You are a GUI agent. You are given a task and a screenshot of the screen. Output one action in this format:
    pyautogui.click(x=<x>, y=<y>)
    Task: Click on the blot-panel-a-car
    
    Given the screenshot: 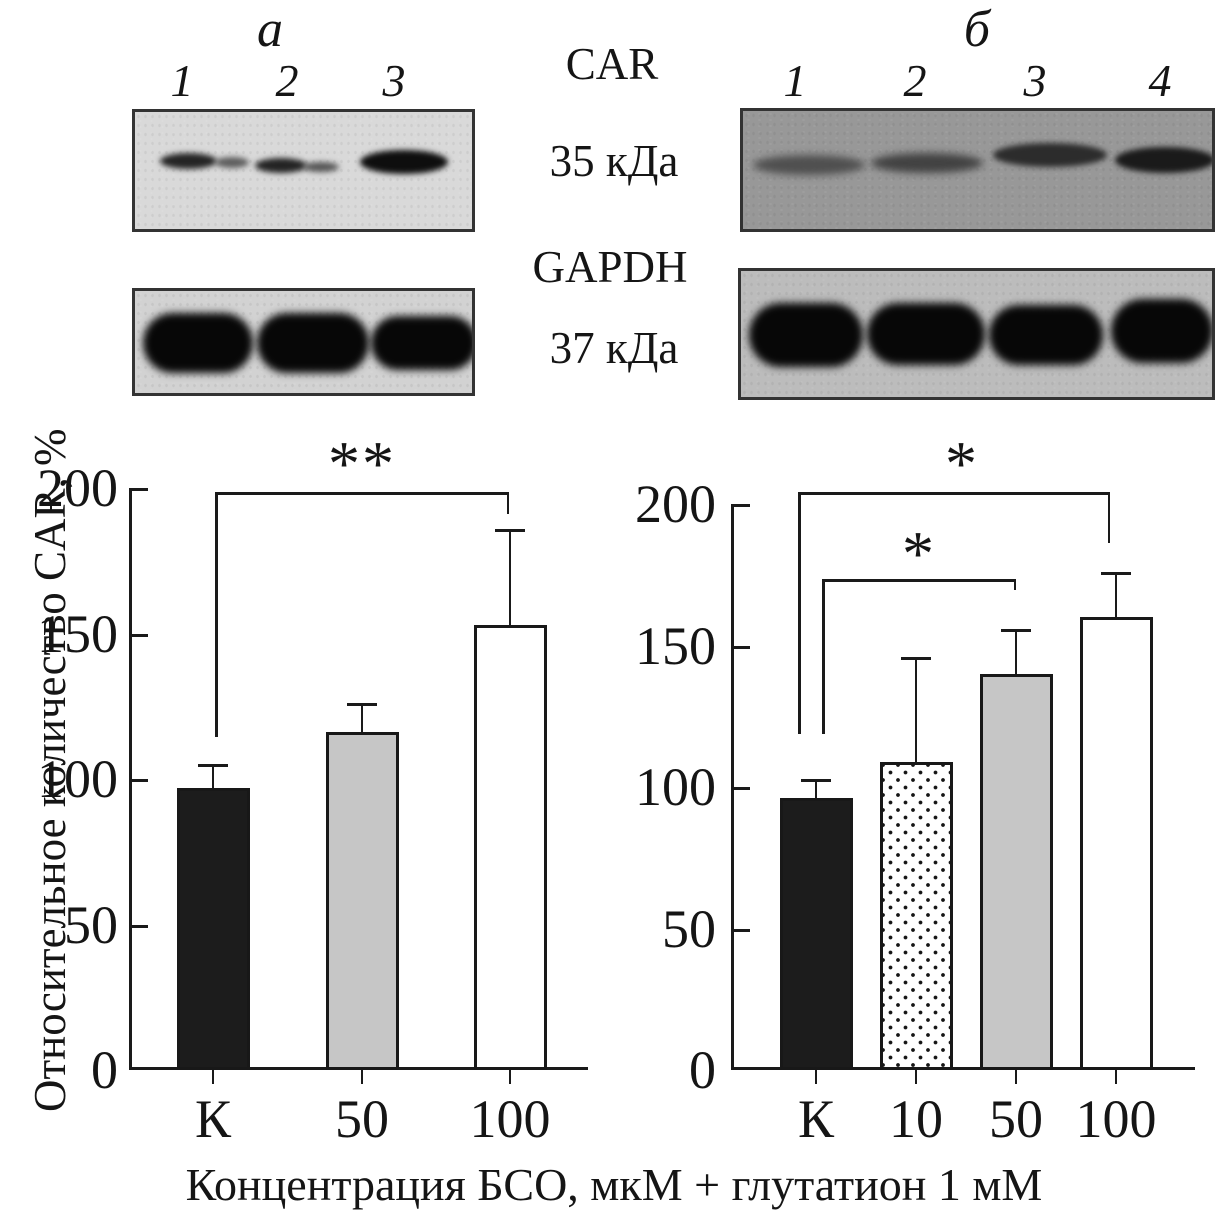 What is the action you would take?
    pyautogui.click(x=303, y=170)
    